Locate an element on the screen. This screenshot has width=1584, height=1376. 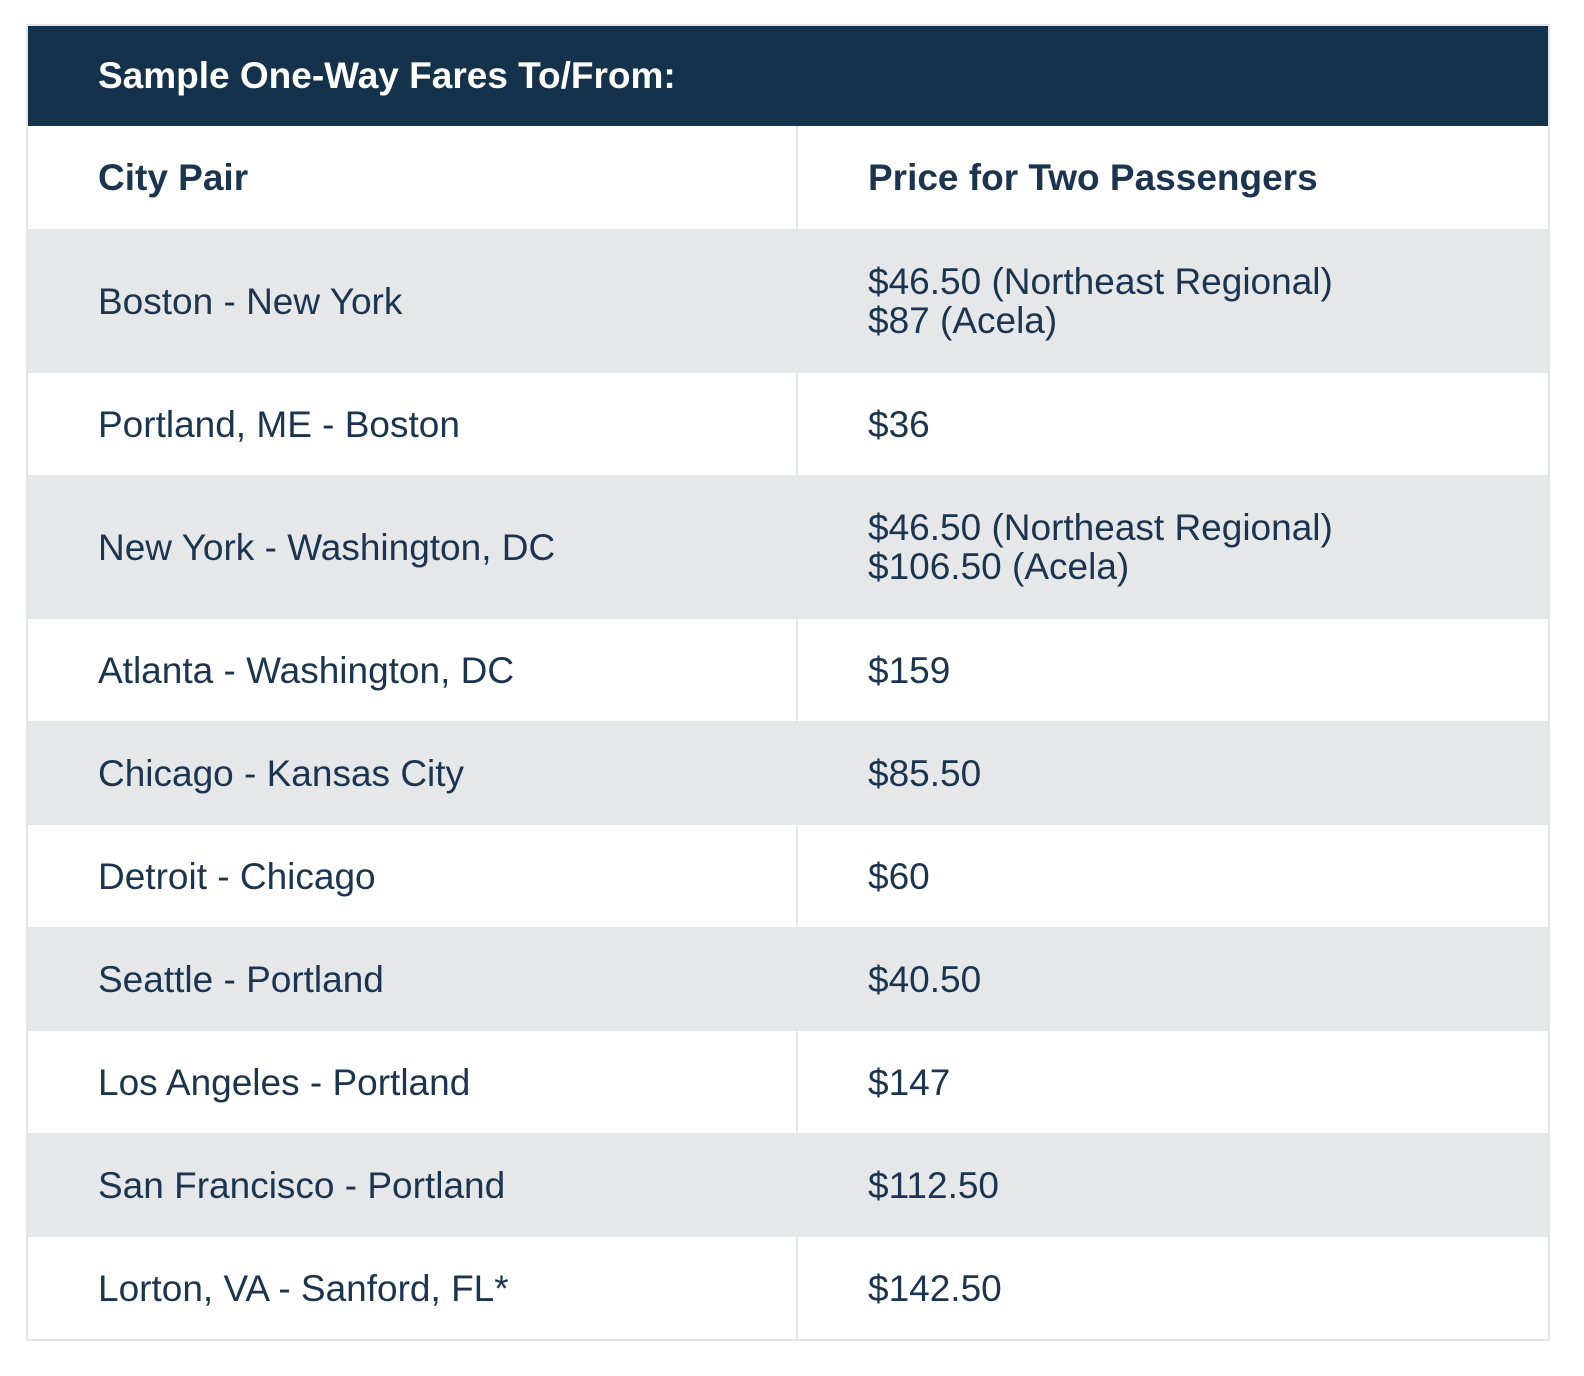
table-row: Chicago - Kansas City $85.50 is located at coordinates (788, 773).